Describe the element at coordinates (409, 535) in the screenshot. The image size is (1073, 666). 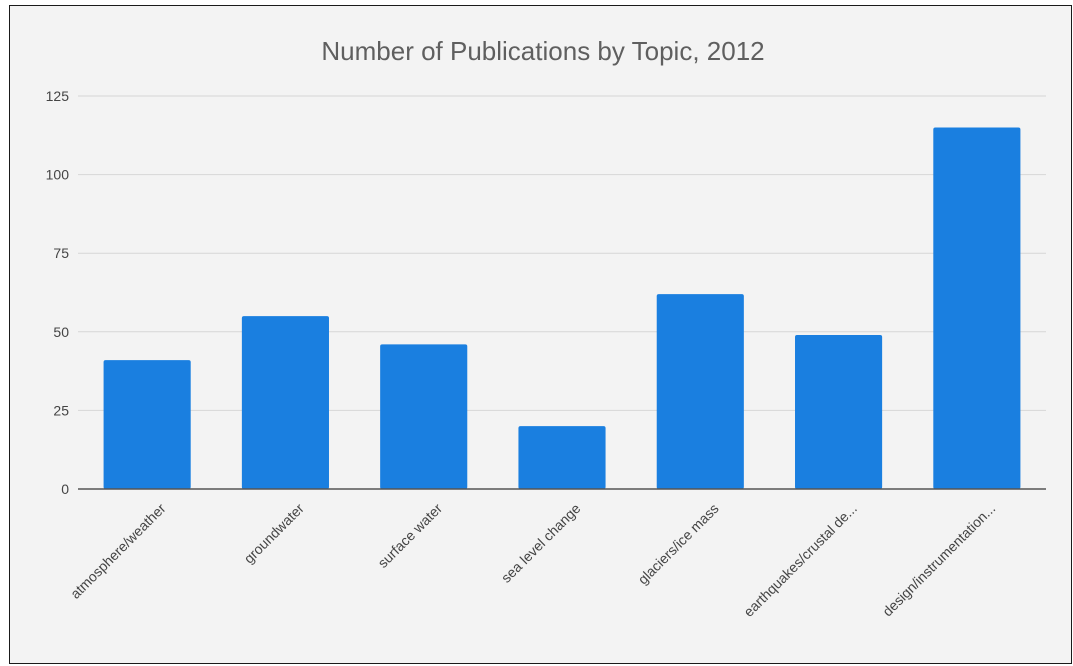
I see `x-tick-label: surface water` at that location.